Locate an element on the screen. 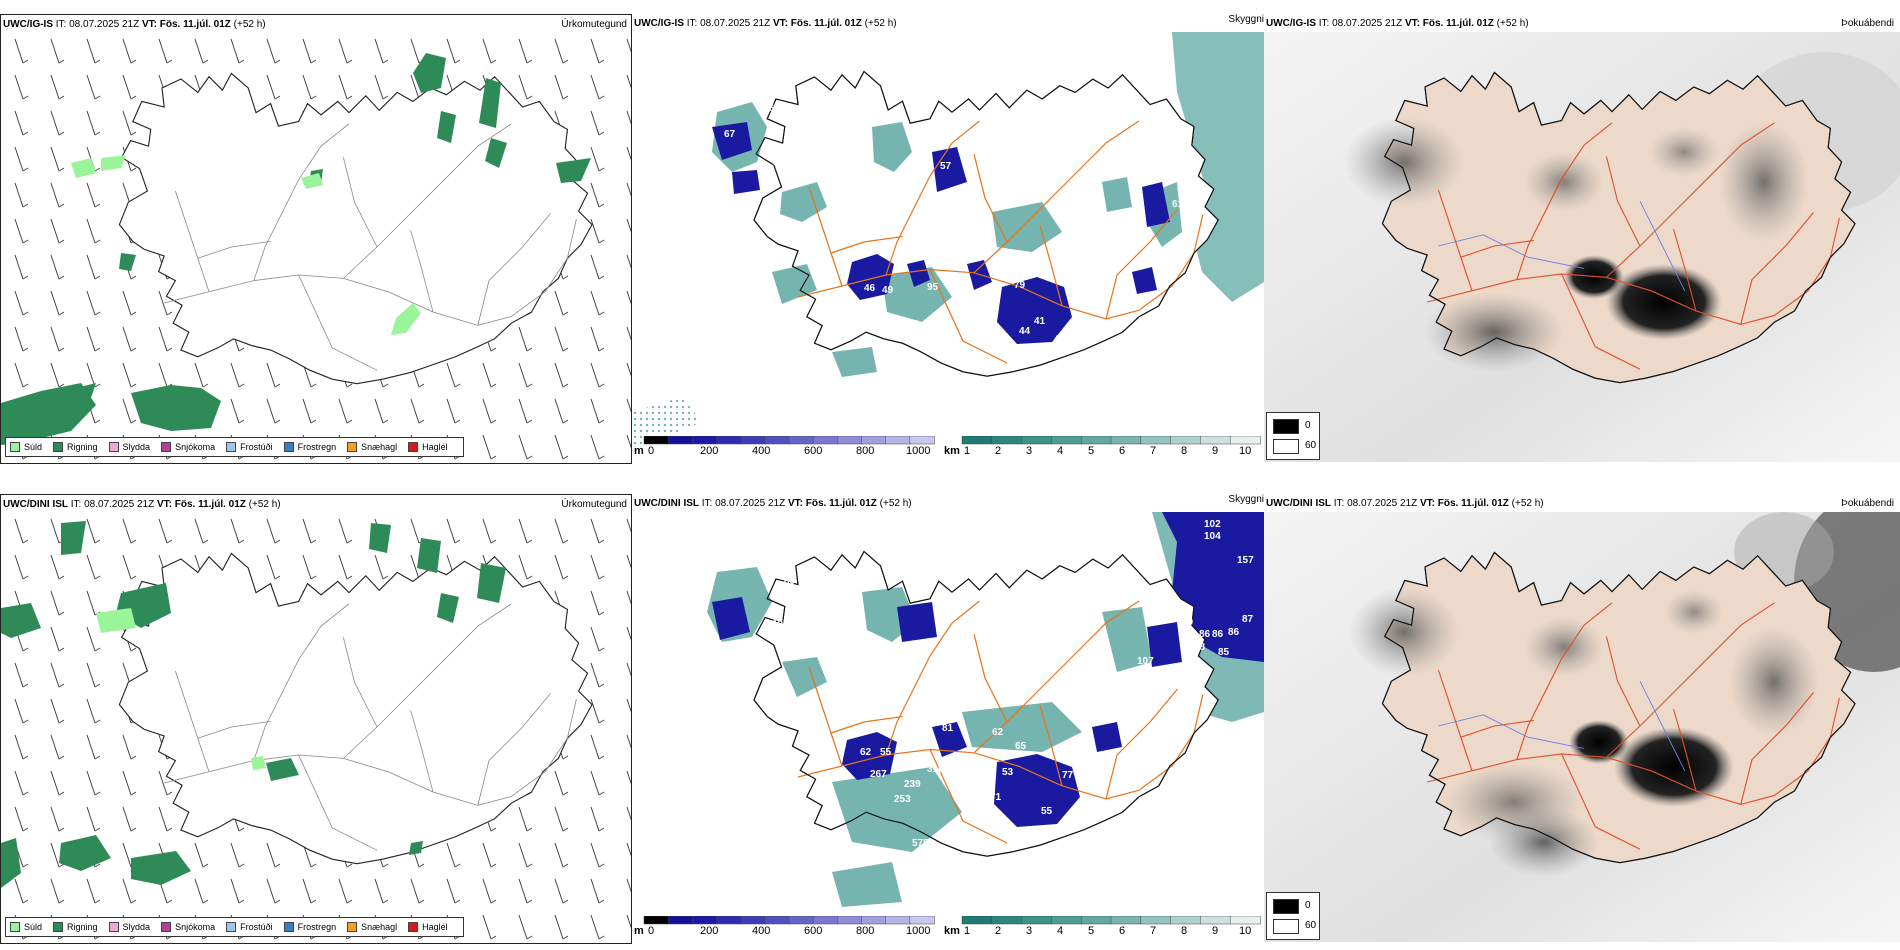 The height and width of the screenshot is (950, 1900). colorbar-unit: m is located at coordinates (639, 931).